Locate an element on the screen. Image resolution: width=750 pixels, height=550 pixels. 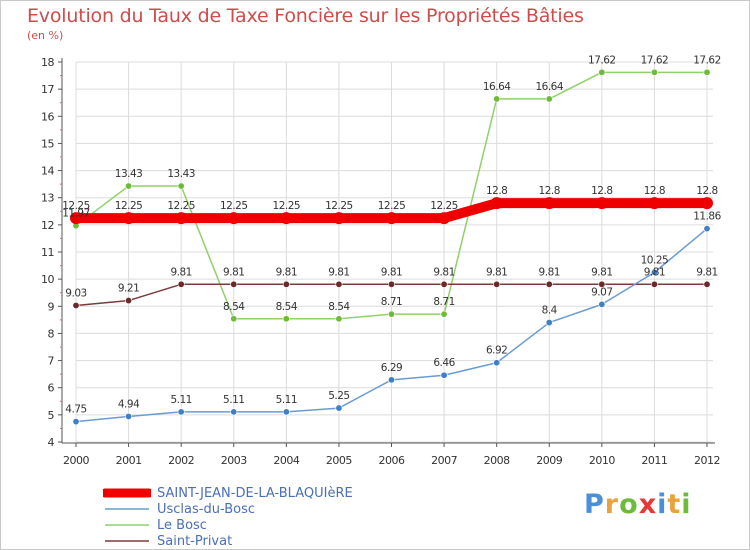
logo-letter: t is located at coordinates (674, 504).